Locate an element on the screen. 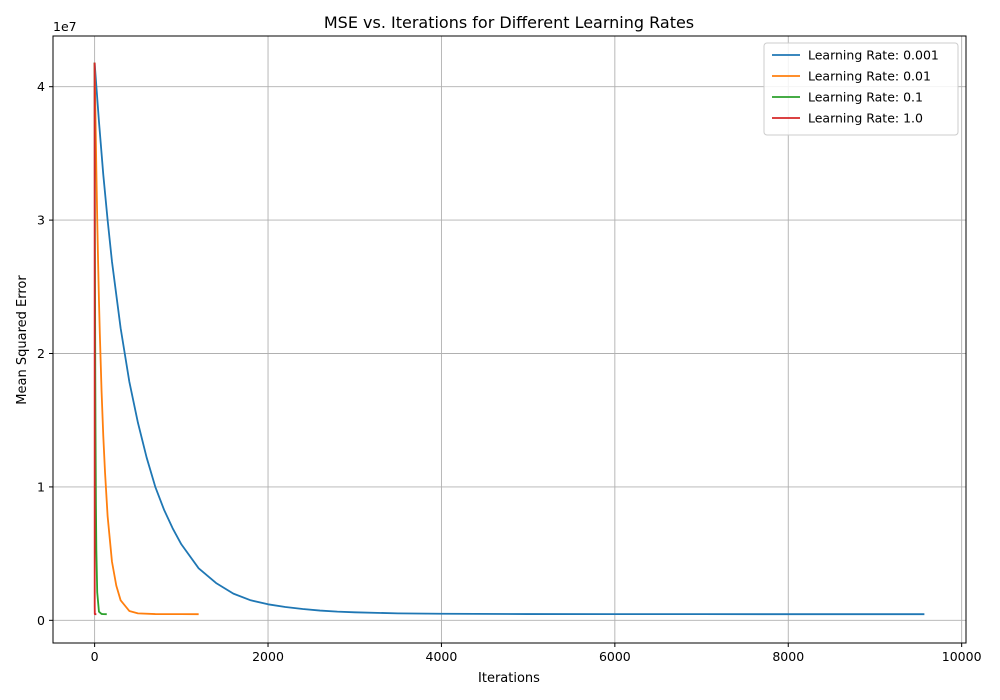  y-tick-label: 2 is located at coordinates (41, 353).